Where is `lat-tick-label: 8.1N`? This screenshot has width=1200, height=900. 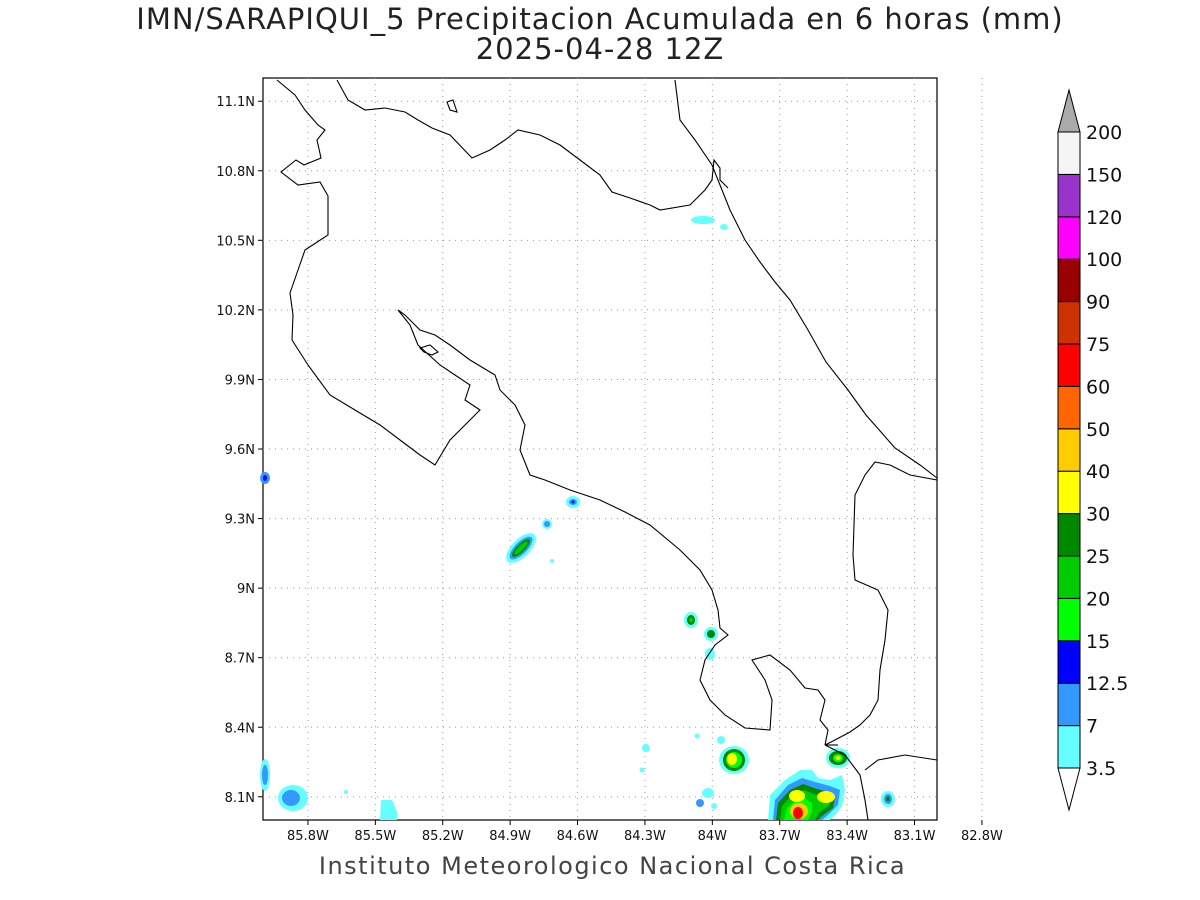 lat-tick-label: 8.1N is located at coordinates (240, 798).